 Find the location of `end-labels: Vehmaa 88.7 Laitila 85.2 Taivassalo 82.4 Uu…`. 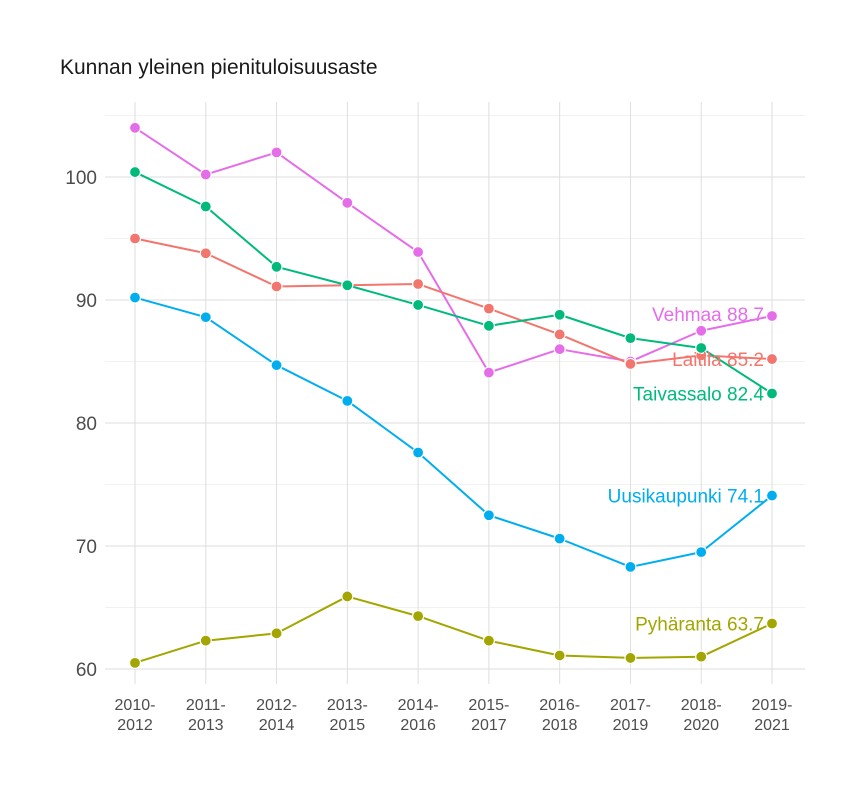

end-labels: Vehmaa 88.7 Laitila 85.2 Taivassalo 82.4 Uu… is located at coordinates (686, 470).